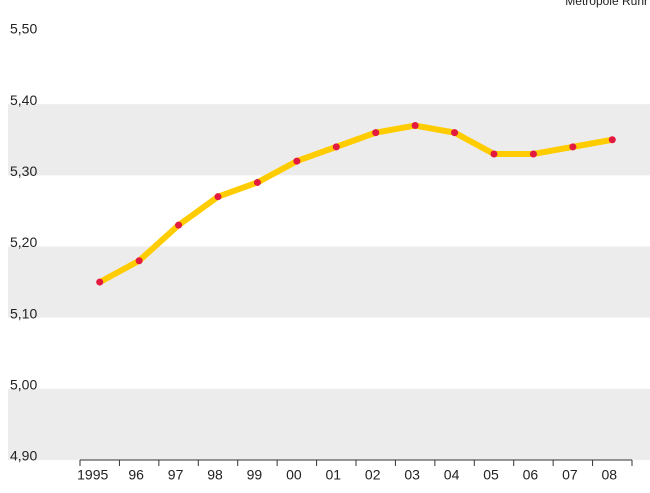  I want to click on x-tick-label: 01, so click(333, 475).